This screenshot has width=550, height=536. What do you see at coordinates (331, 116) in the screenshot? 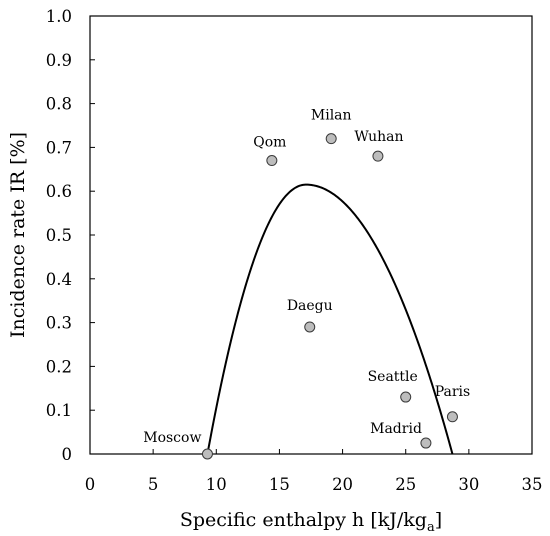
I see `point-label-milan: Milan` at bounding box center [331, 116].